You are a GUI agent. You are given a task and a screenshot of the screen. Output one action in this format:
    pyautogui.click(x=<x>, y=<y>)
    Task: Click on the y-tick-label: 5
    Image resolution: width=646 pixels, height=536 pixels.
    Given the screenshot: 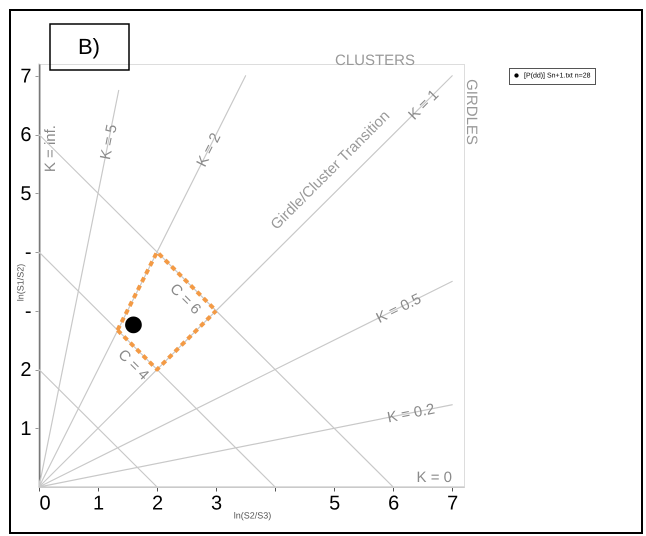 What is the action you would take?
    pyautogui.click(x=26, y=193)
    